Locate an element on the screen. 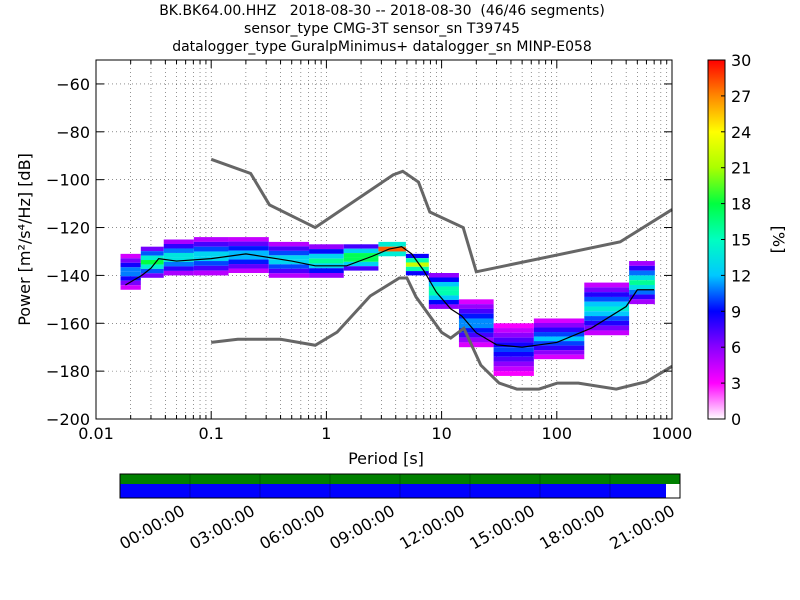  x-tick-label: 0.1 is located at coordinates (210, 433).